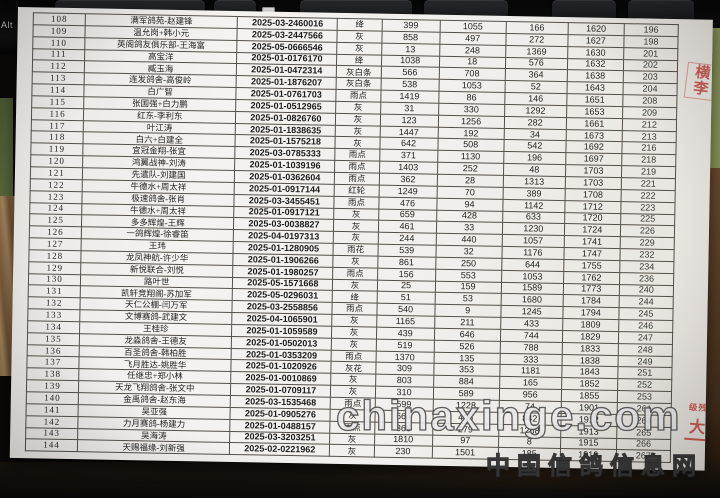 The width and height of the screenshot is (720, 498). I want to click on cell-value-2: 1501, so click(465, 453).